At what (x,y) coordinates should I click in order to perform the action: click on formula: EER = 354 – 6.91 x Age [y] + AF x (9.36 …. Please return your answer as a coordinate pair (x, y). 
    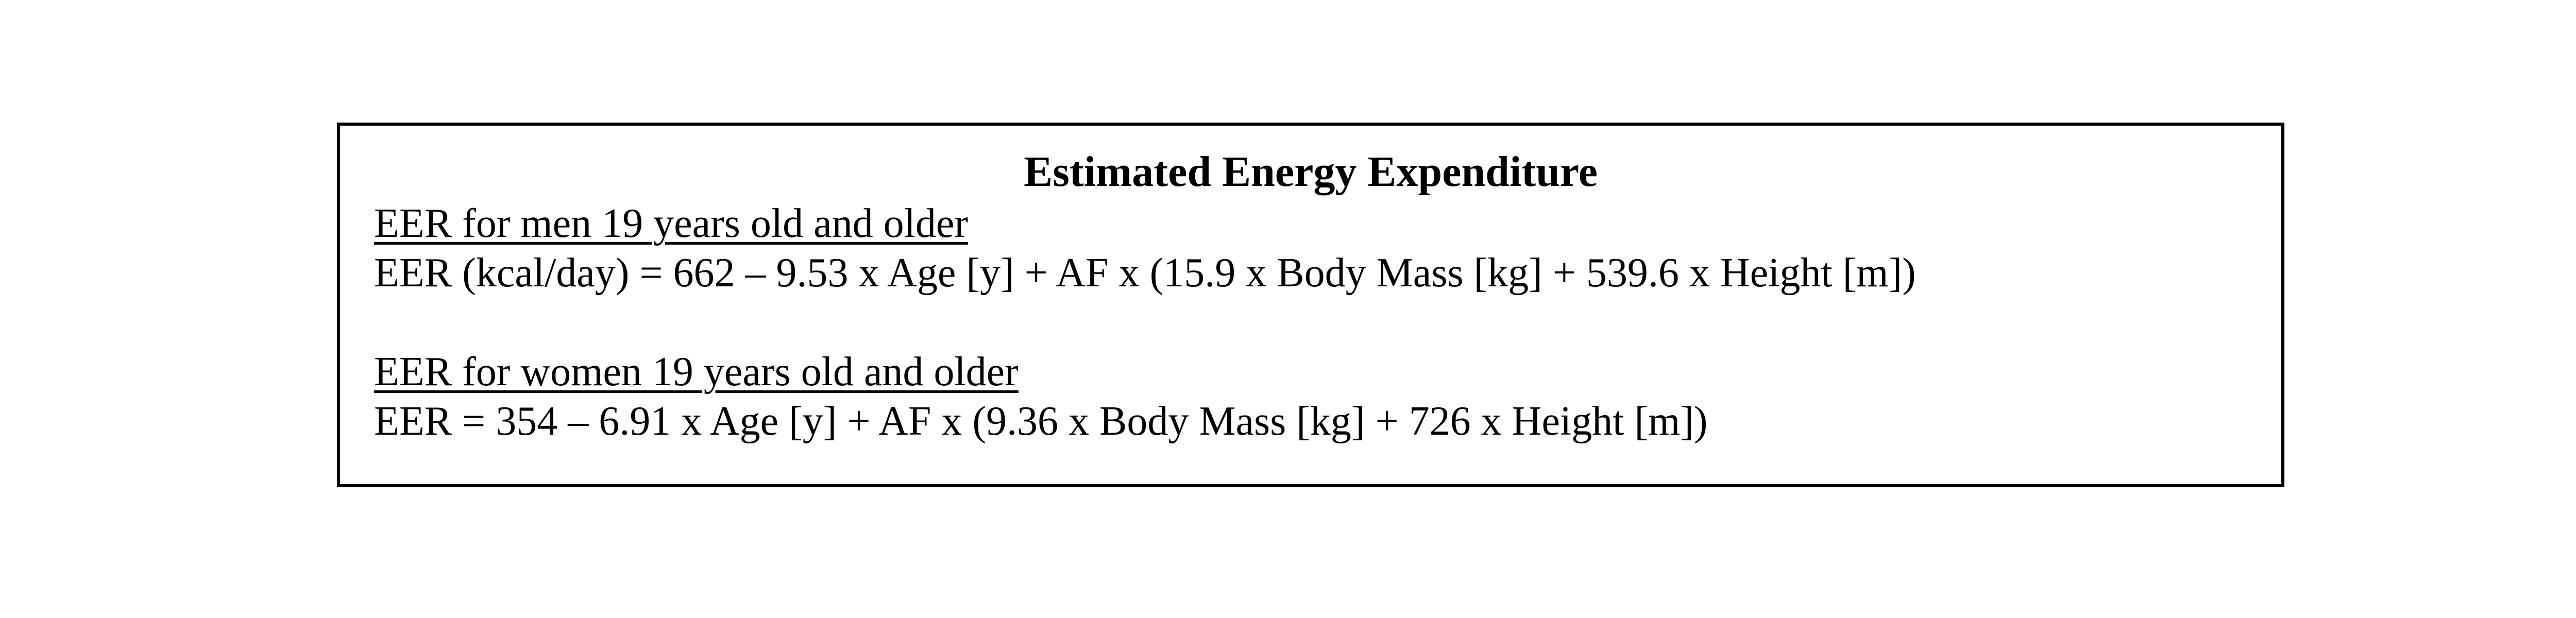
    Looking at the image, I should click on (1041, 421).